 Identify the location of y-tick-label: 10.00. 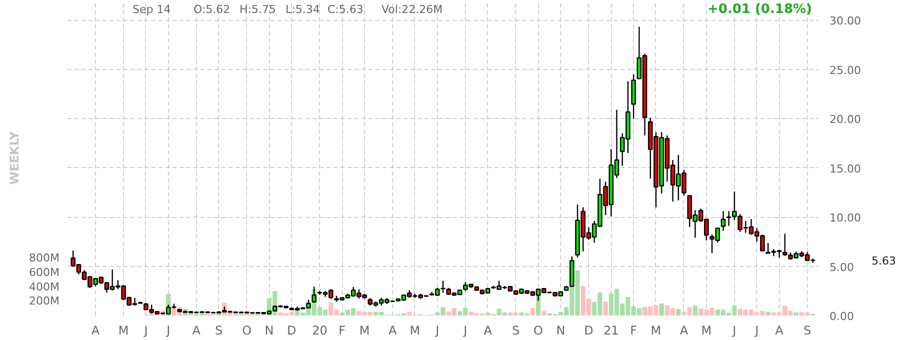
(845, 218).